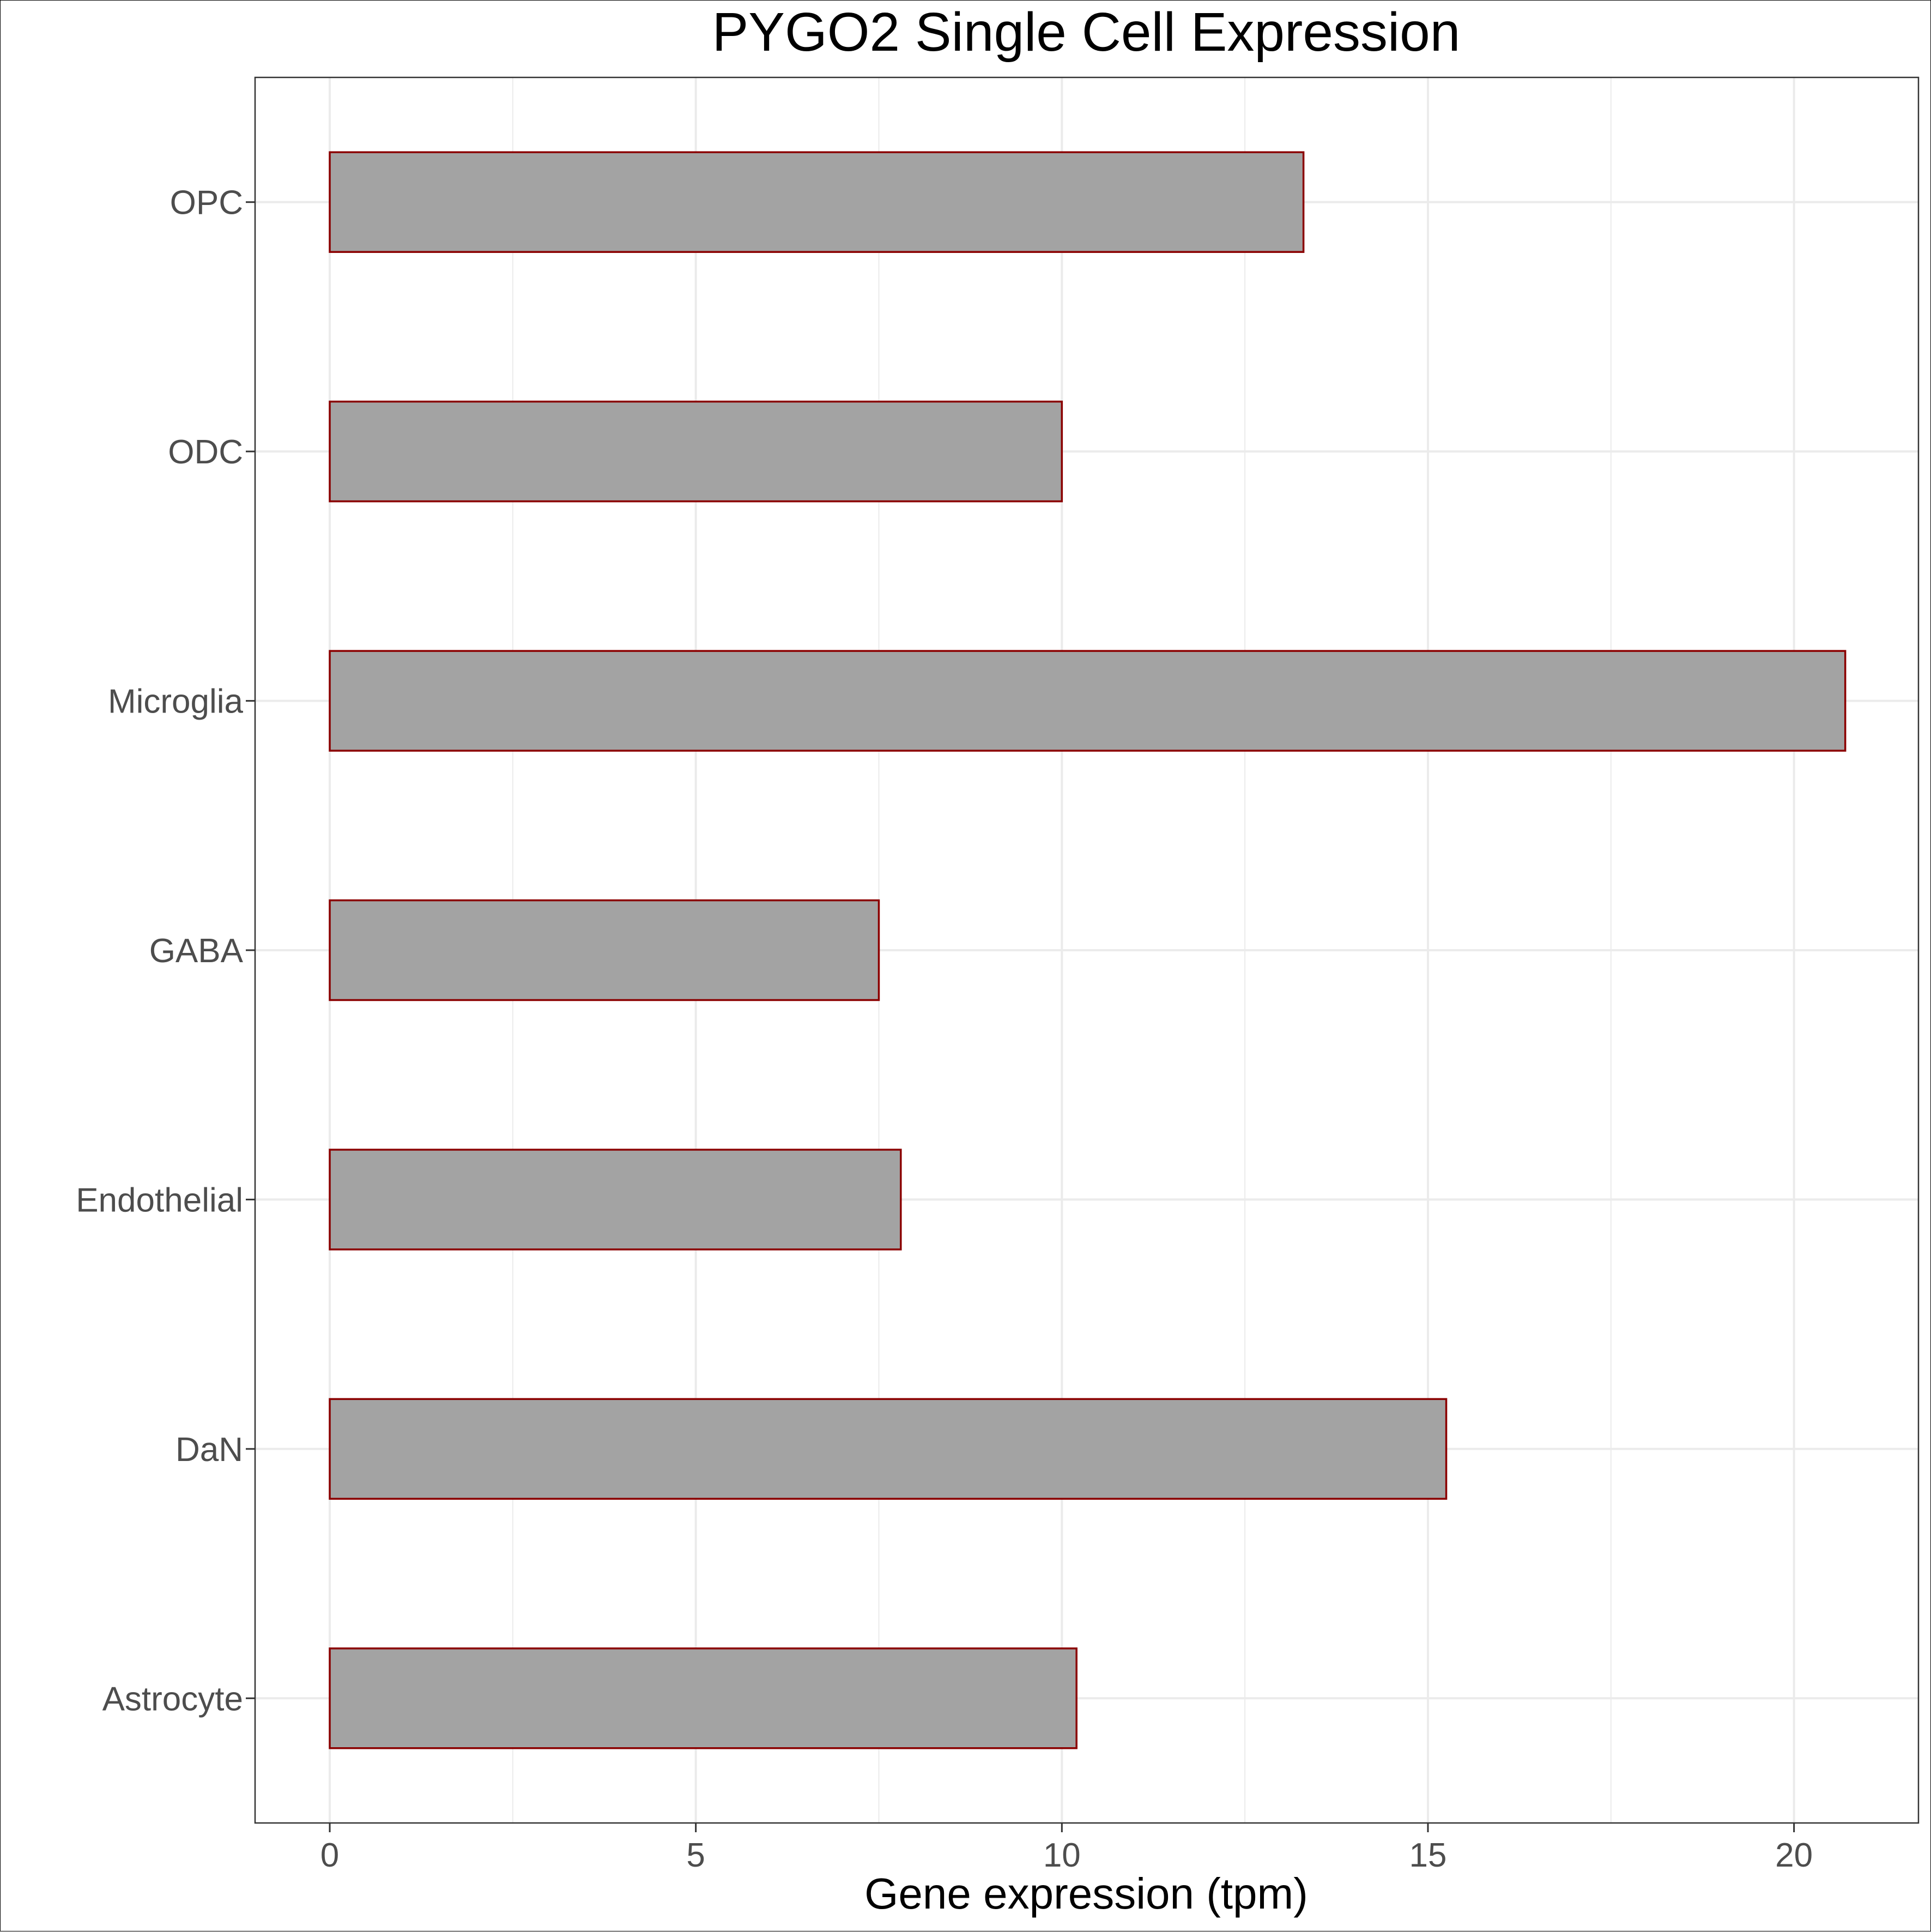 This screenshot has height=1932, width=1931. I want to click on bar-astrocyte, so click(704, 1698).